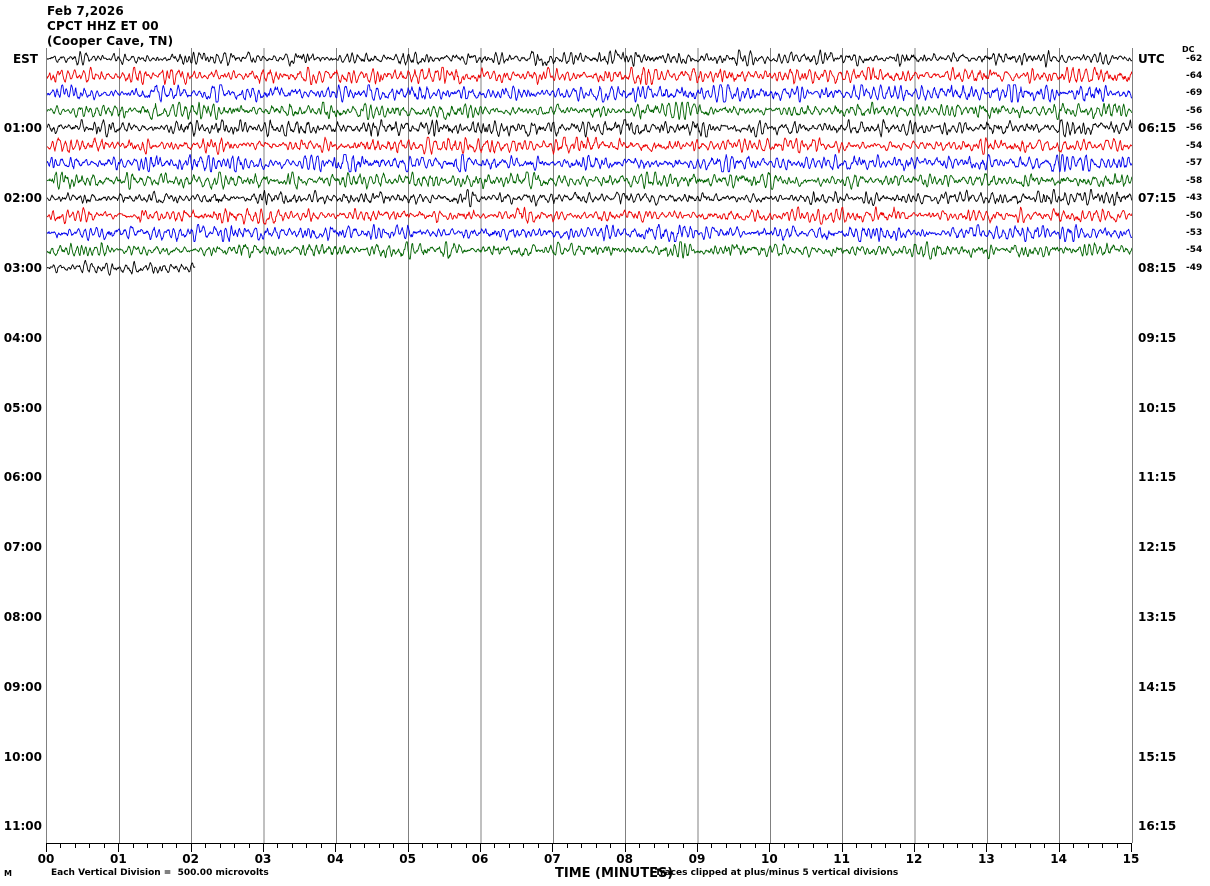 Image resolution: width=1210 pixels, height=886 pixels. What do you see at coordinates (1194, 93) in the screenshot?
I see `dc-value: -69` at bounding box center [1194, 93].